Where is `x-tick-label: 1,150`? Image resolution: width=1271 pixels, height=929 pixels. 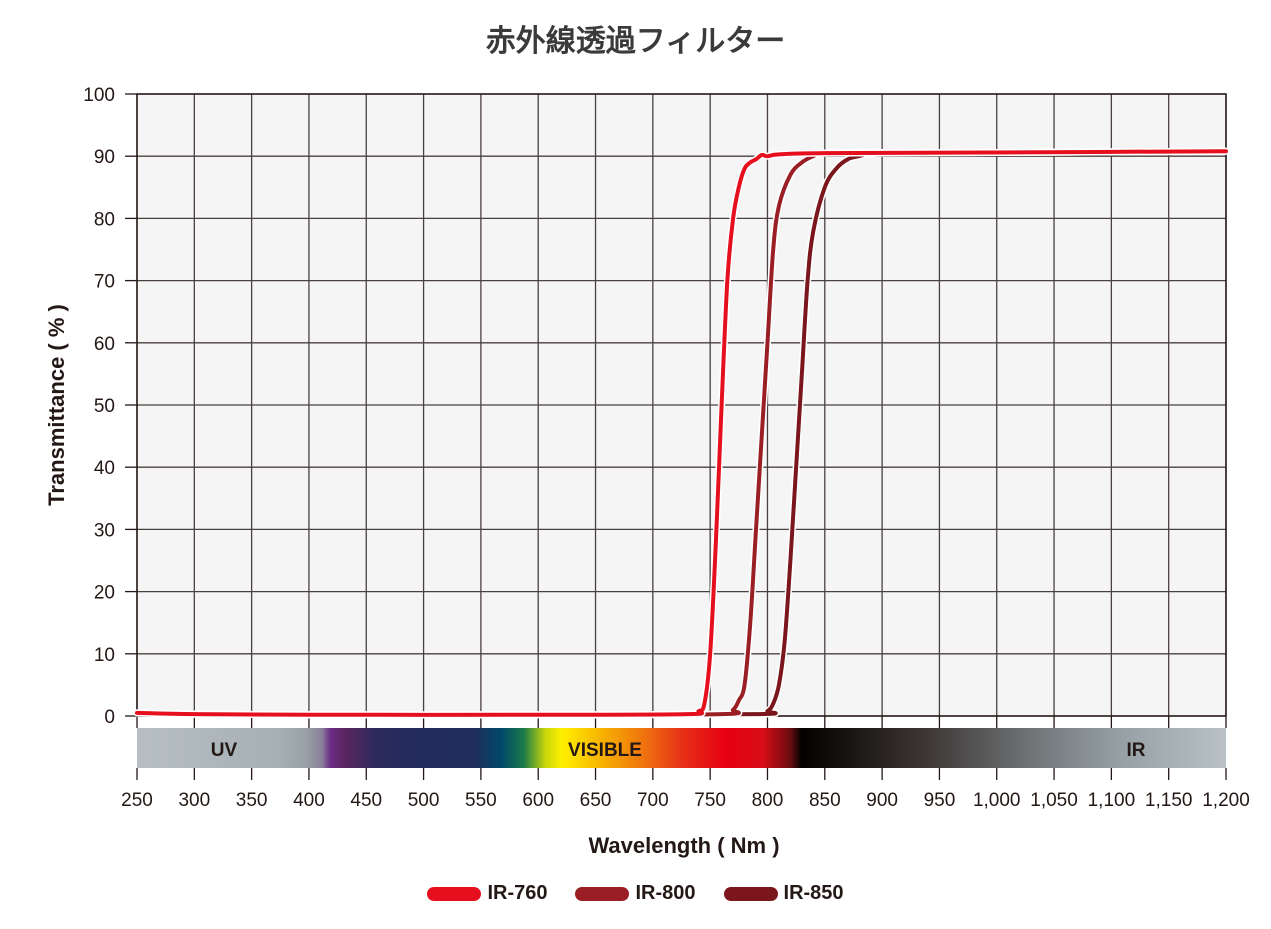
x-tick-label: 1,150 is located at coordinates (1169, 800).